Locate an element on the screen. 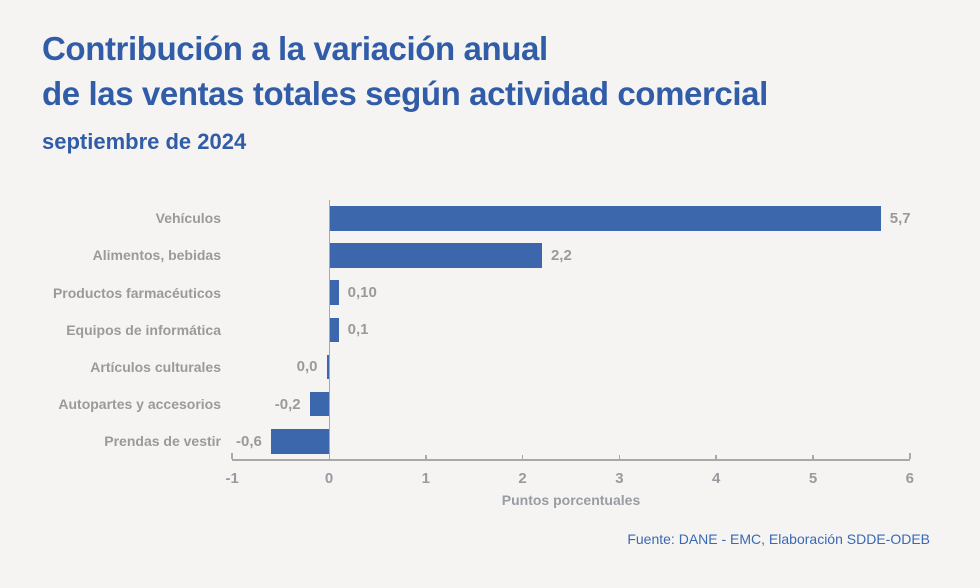 Image resolution: width=980 pixels, height=588 pixels. chart-subtitle: septiembre de 2024 is located at coordinates (144, 141).